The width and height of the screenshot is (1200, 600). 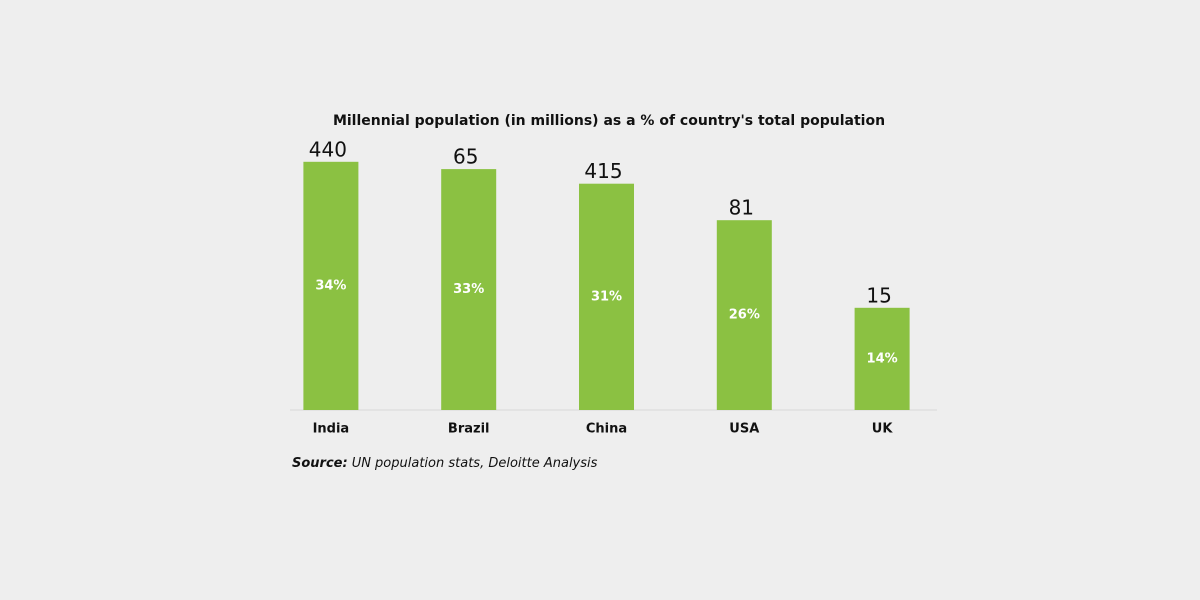 I want to click on source-label: Source:, so click(x=320, y=463).